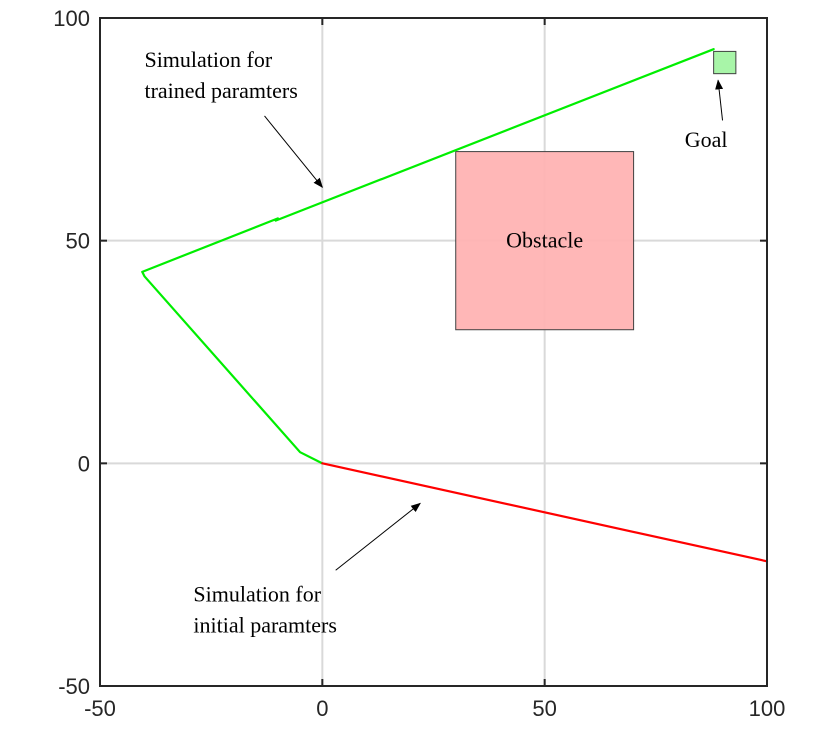 The width and height of the screenshot is (830, 737). I want to click on obstacle-label: Obstacle, so click(544, 240).